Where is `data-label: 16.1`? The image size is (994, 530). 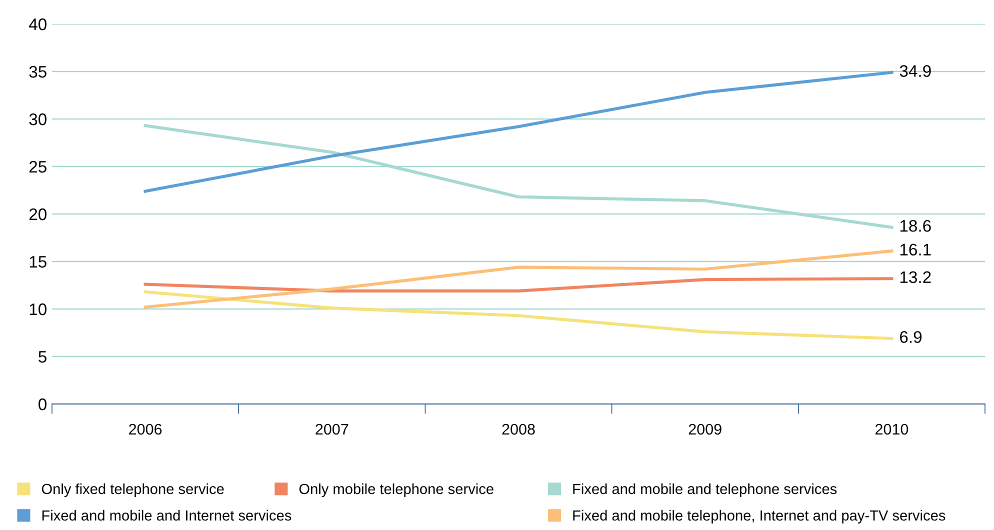 data-label: 16.1 is located at coordinates (915, 250).